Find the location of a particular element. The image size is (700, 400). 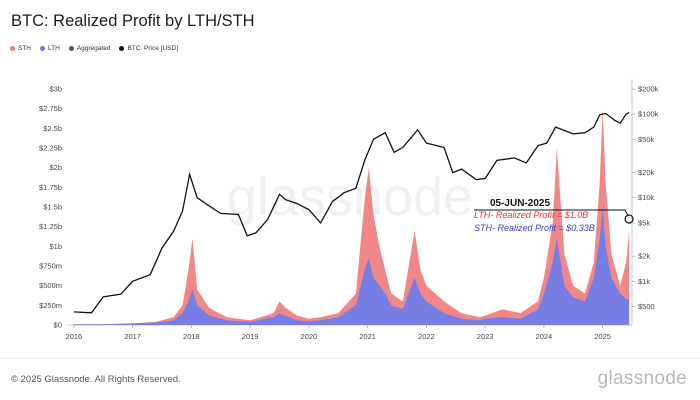

annotation-lth-value: LTH- Realized Profit = $1.0B is located at coordinates (531, 215).